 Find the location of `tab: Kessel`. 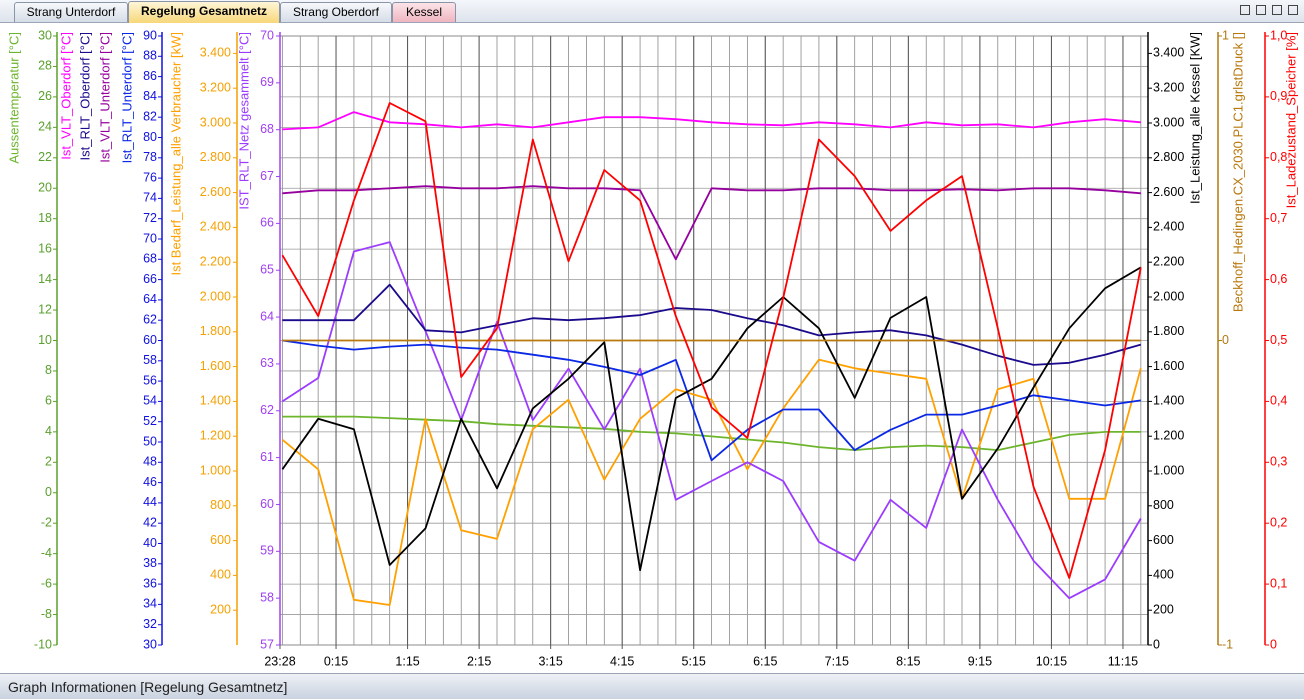

tab: Kessel is located at coordinates (424, 12).